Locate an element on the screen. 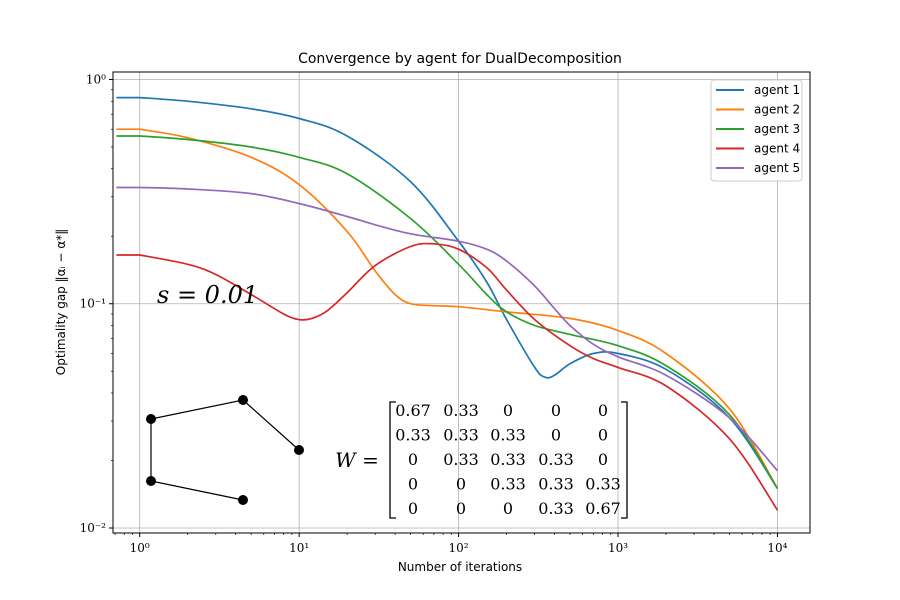 This screenshot has height=600, width=900. legend-label: agent 5 is located at coordinates (777, 168).